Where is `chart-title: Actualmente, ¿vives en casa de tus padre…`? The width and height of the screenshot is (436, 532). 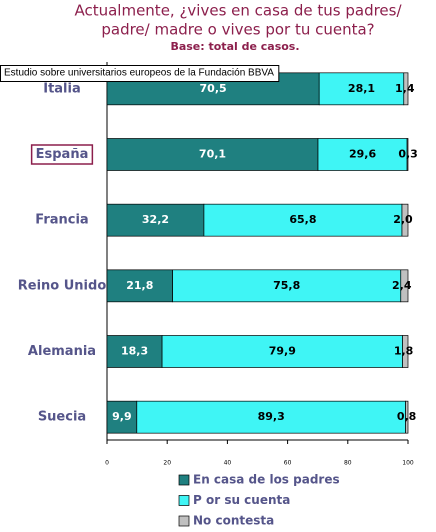
chart-title: Actualmente, ¿vives en casa de tus padre… is located at coordinates (238, 11).